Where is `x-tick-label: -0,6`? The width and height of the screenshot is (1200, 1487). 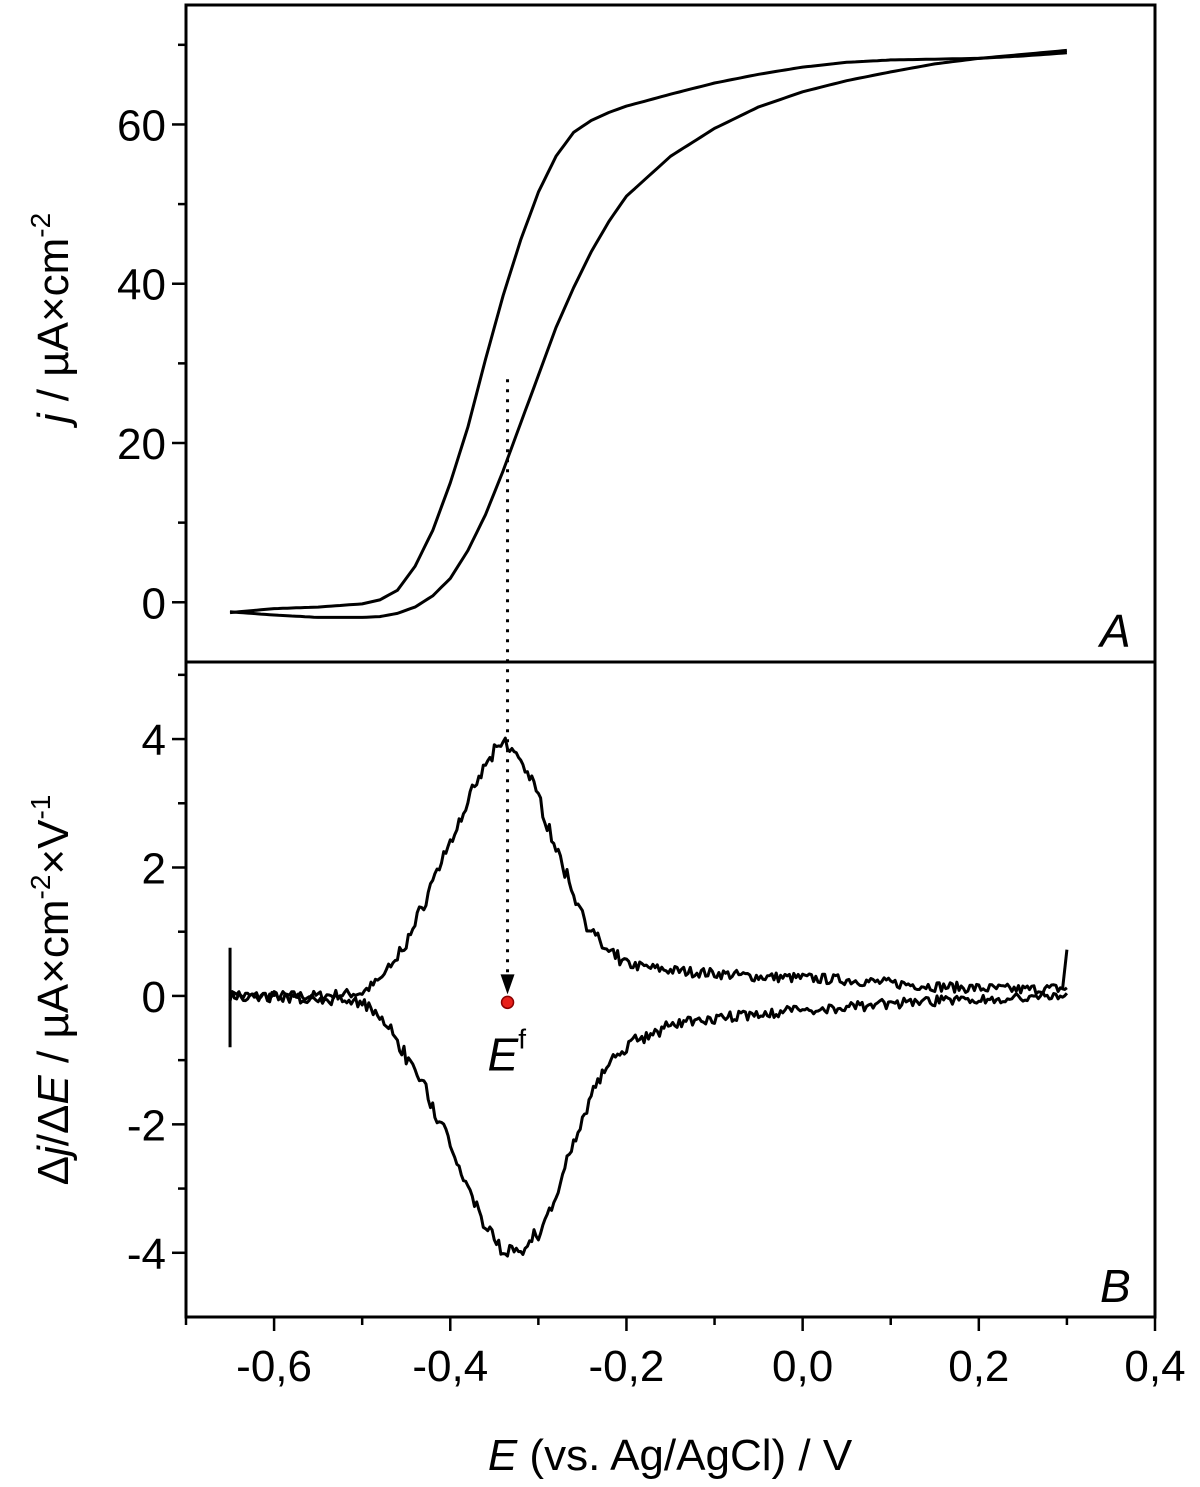
x-tick-label: -0,6 is located at coordinates (274, 1366).